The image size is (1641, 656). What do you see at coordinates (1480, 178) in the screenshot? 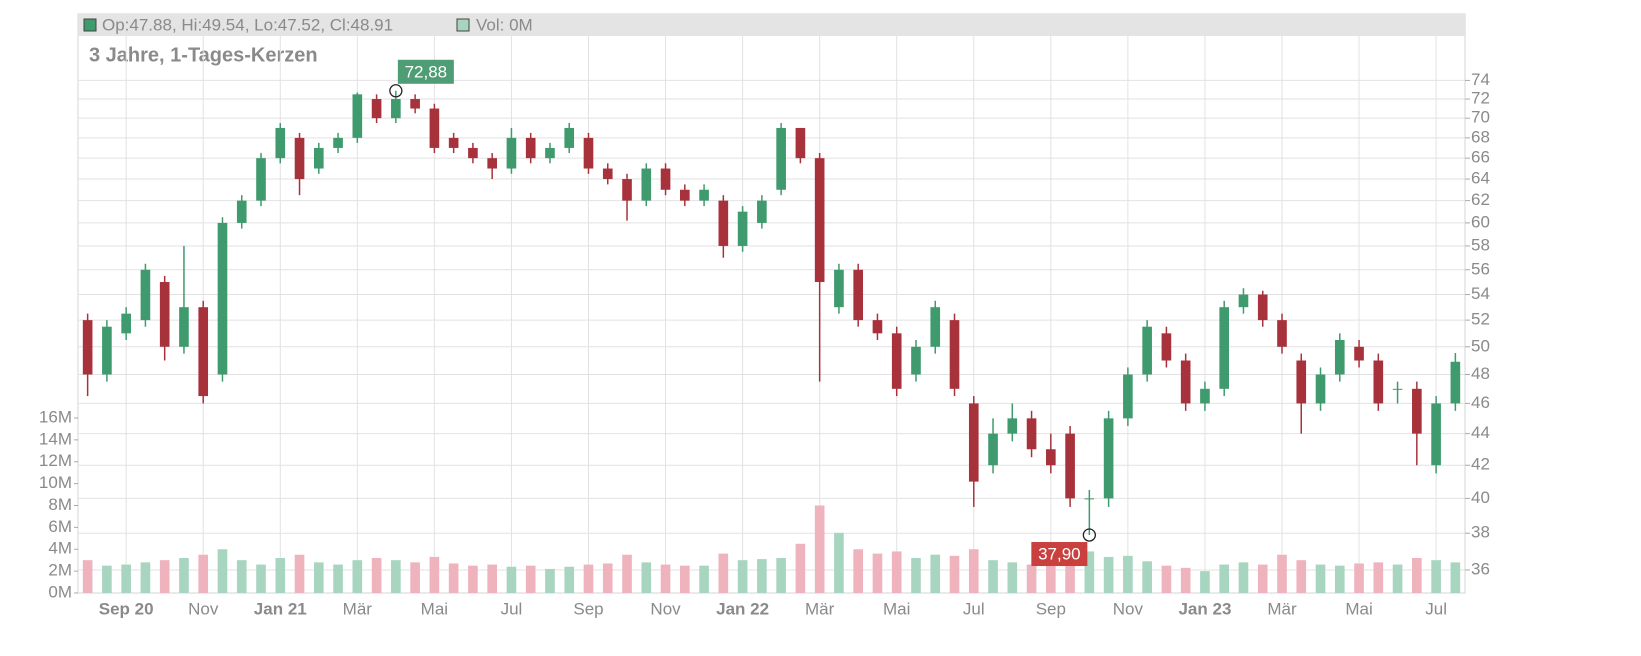
I see `y-tick-label: 64` at bounding box center [1480, 178].